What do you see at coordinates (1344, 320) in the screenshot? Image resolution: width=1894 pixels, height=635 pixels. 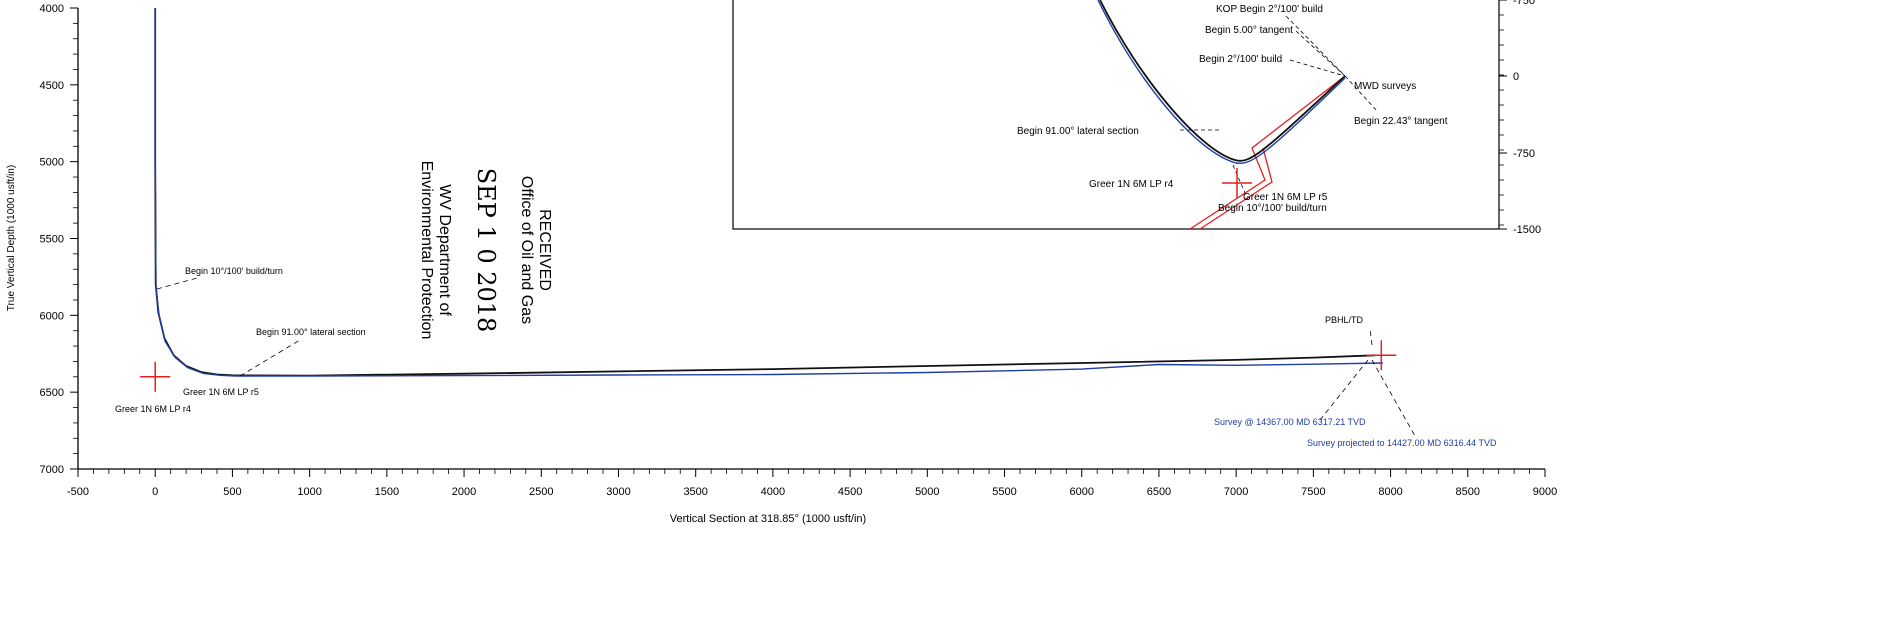 I see `label-pbhl: PBHL/TD` at bounding box center [1344, 320].